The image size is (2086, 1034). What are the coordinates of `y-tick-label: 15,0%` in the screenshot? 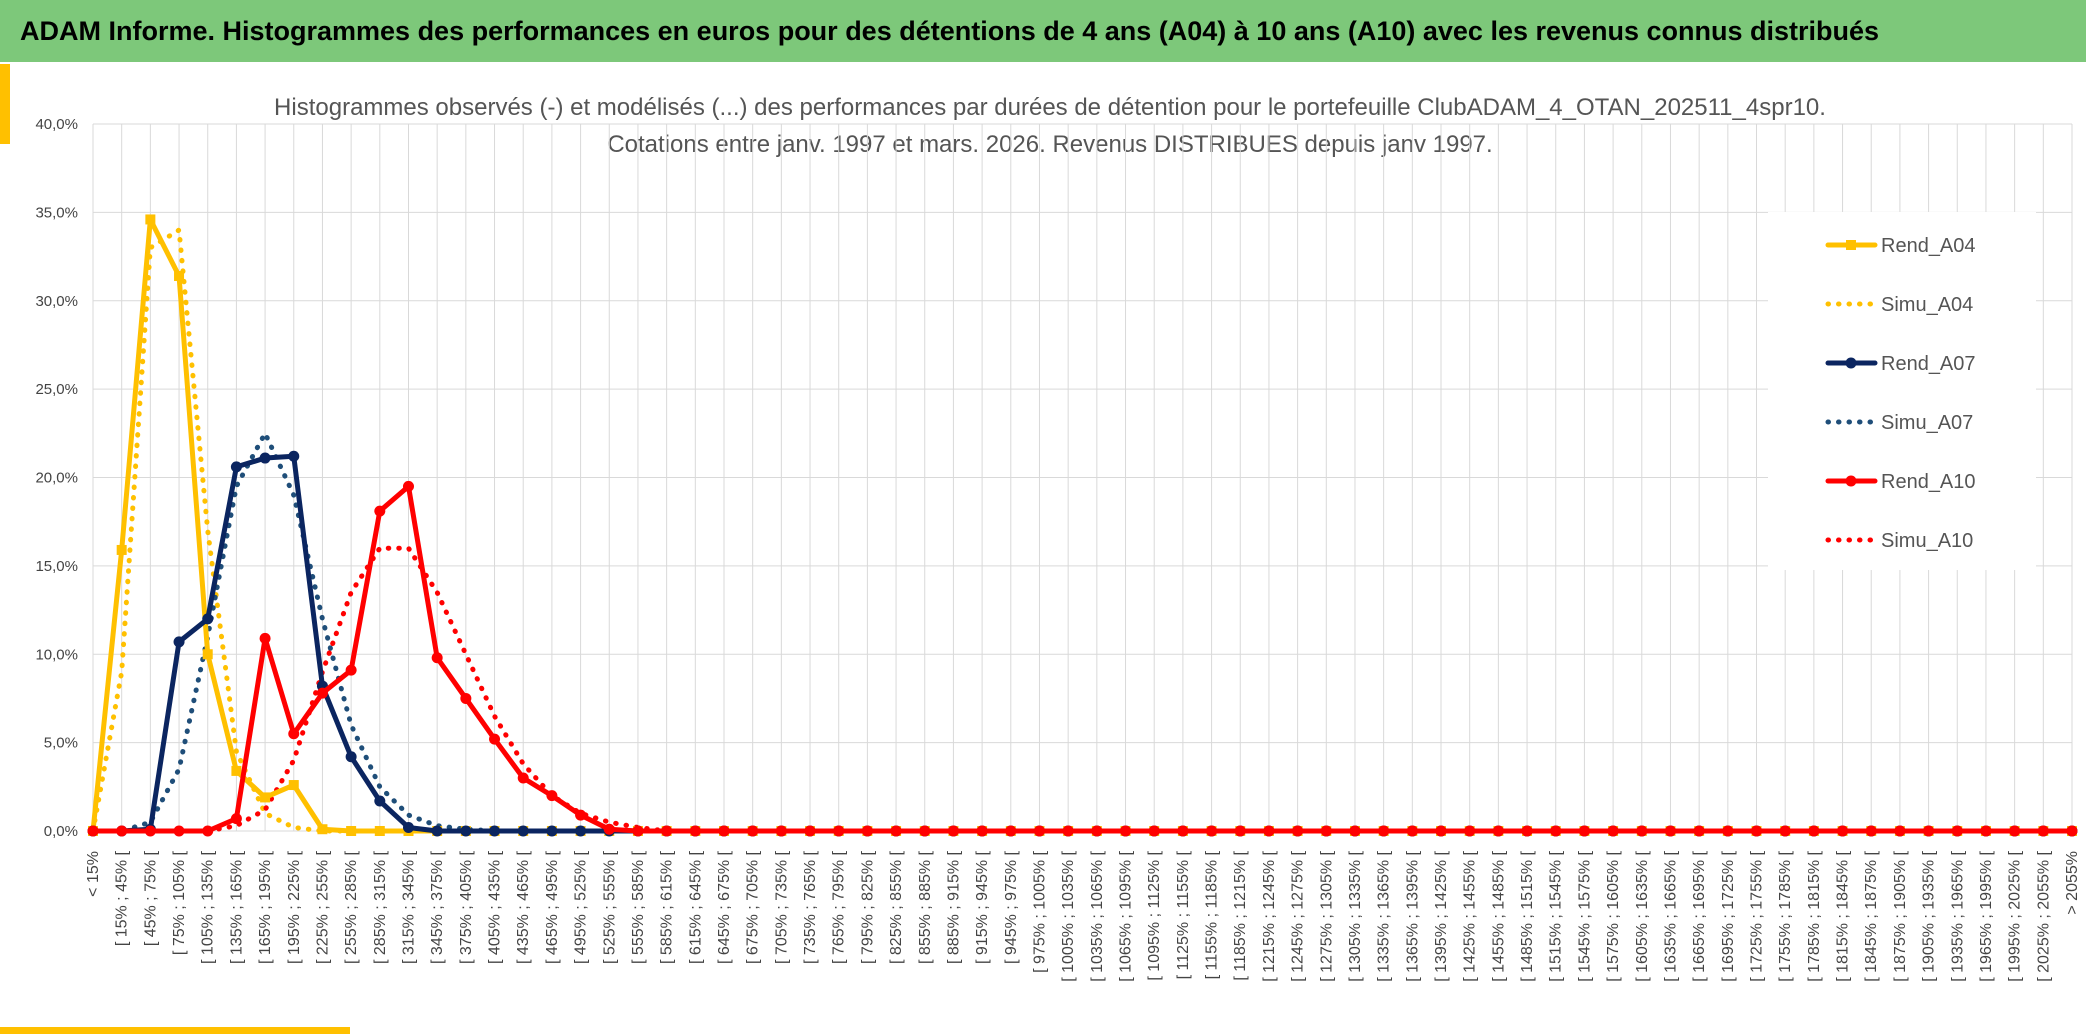 It's located at (56, 566).